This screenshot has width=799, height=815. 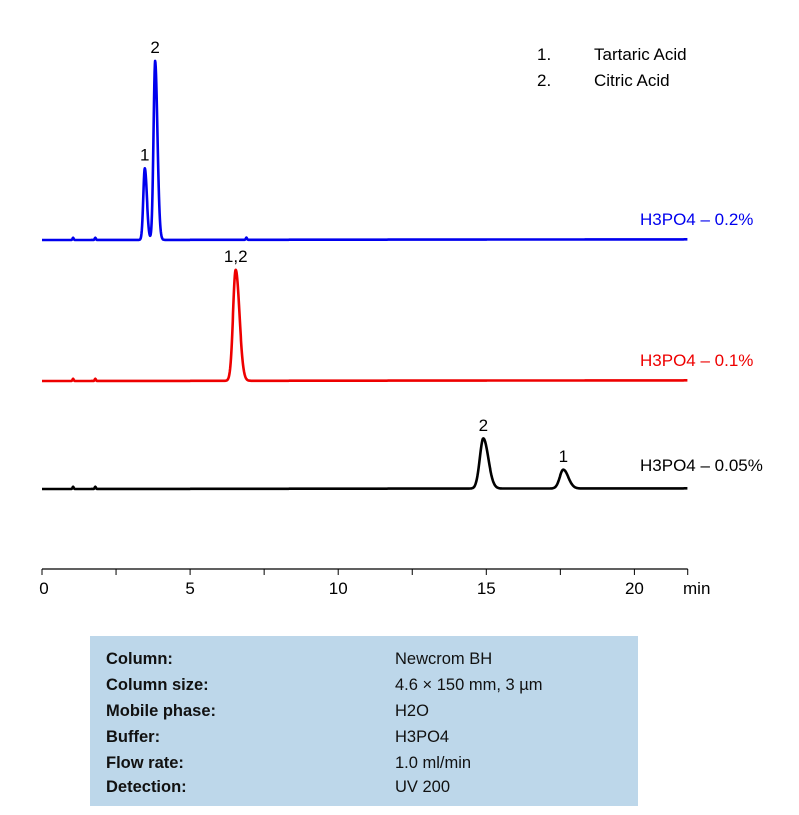 What do you see at coordinates (696, 360) in the screenshot?
I see `trace-label: H3PO4 – 0.1%` at bounding box center [696, 360].